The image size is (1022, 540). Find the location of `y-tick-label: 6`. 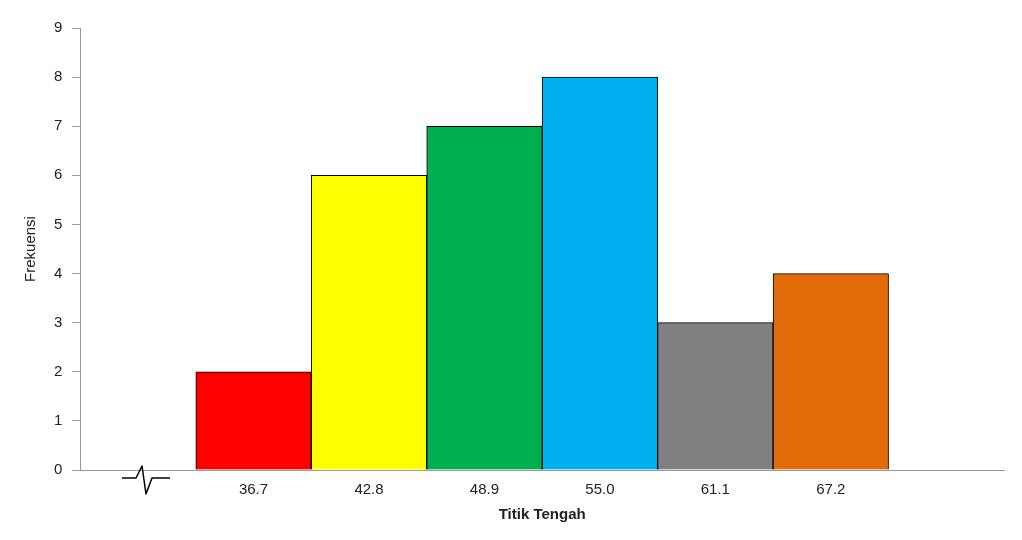

y-tick-label: 6 is located at coordinates (58, 174).